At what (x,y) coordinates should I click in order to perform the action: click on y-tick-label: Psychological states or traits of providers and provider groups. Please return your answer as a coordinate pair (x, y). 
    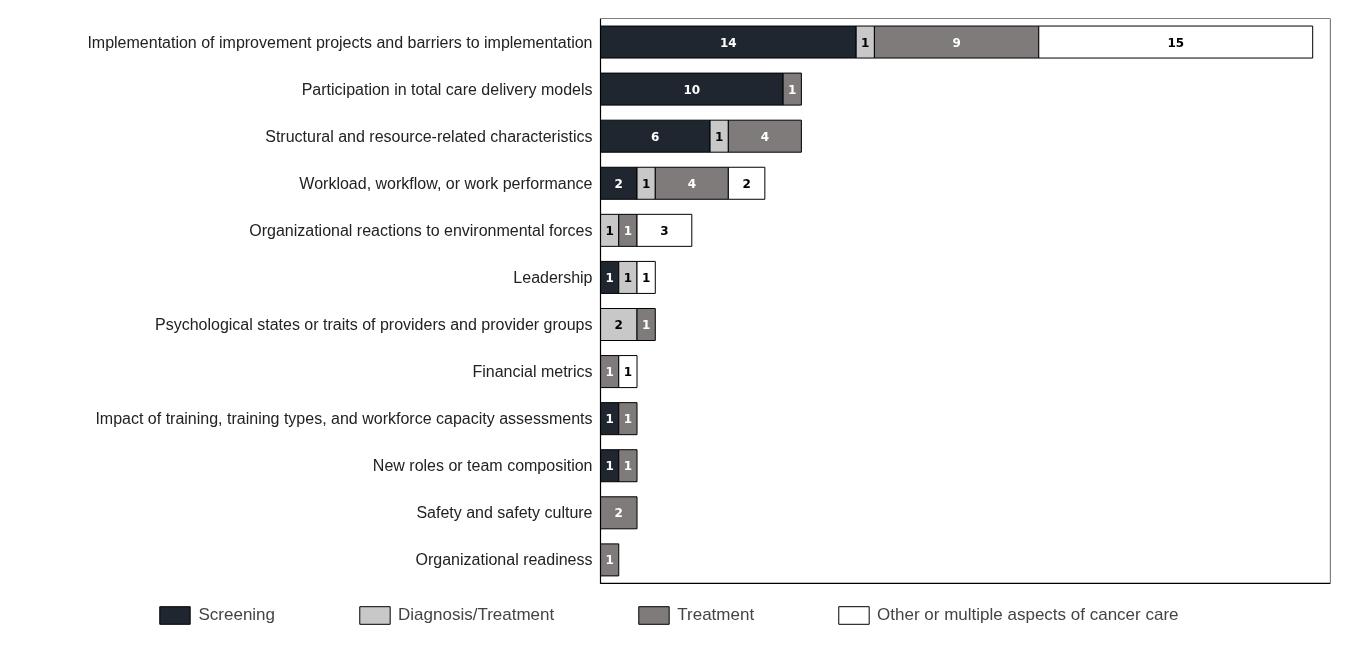
    Looking at the image, I should click on (373, 324).